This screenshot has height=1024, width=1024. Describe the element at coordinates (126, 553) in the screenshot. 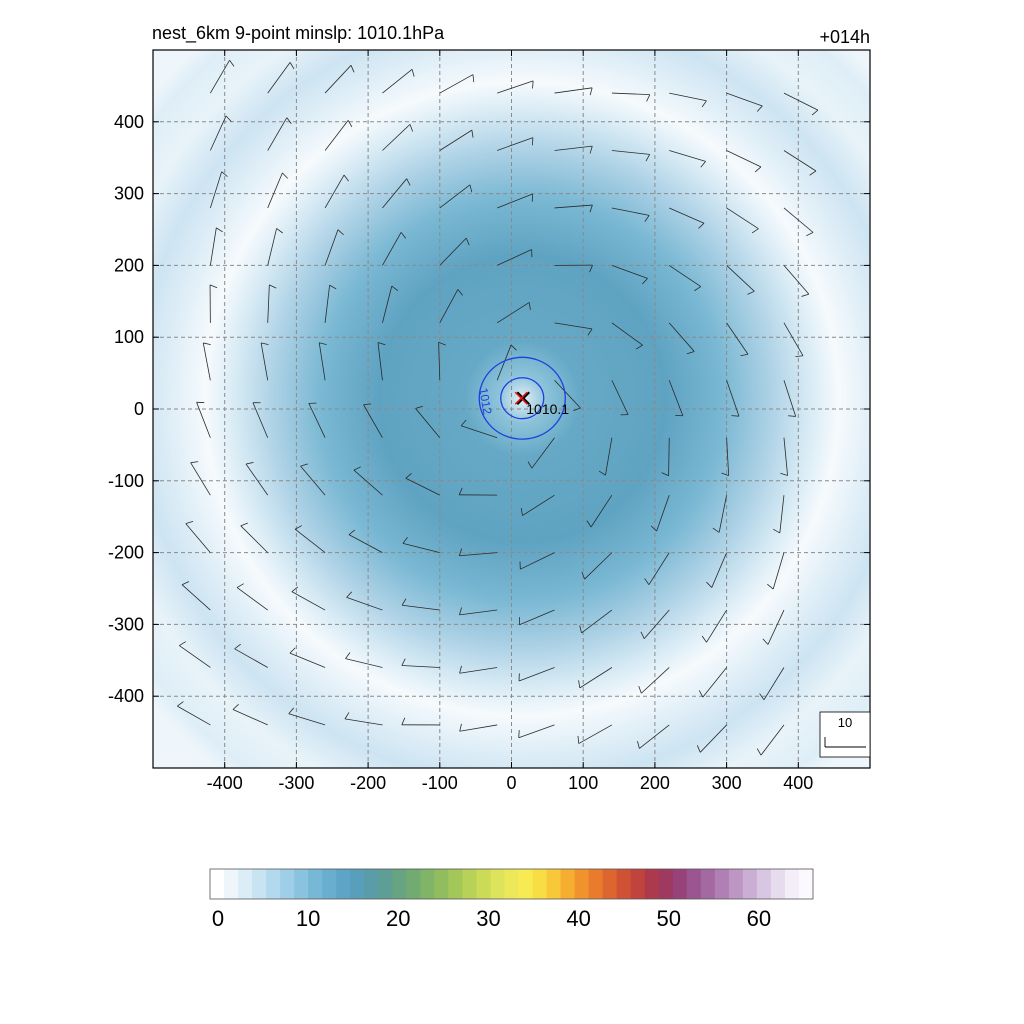

I see `y-tick-label: -200` at that location.